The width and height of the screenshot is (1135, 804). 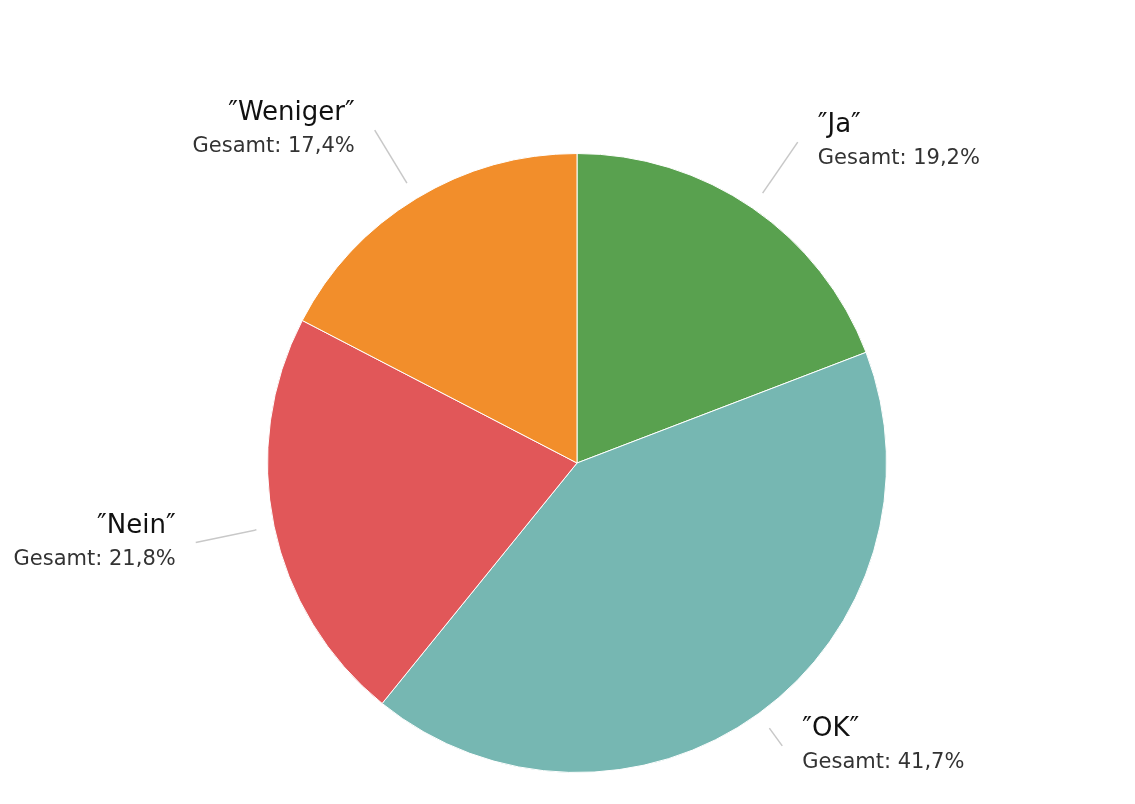 What do you see at coordinates (831, 726) in the screenshot?
I see `slice-label: ″OK″` at bounding box center [831, 726].